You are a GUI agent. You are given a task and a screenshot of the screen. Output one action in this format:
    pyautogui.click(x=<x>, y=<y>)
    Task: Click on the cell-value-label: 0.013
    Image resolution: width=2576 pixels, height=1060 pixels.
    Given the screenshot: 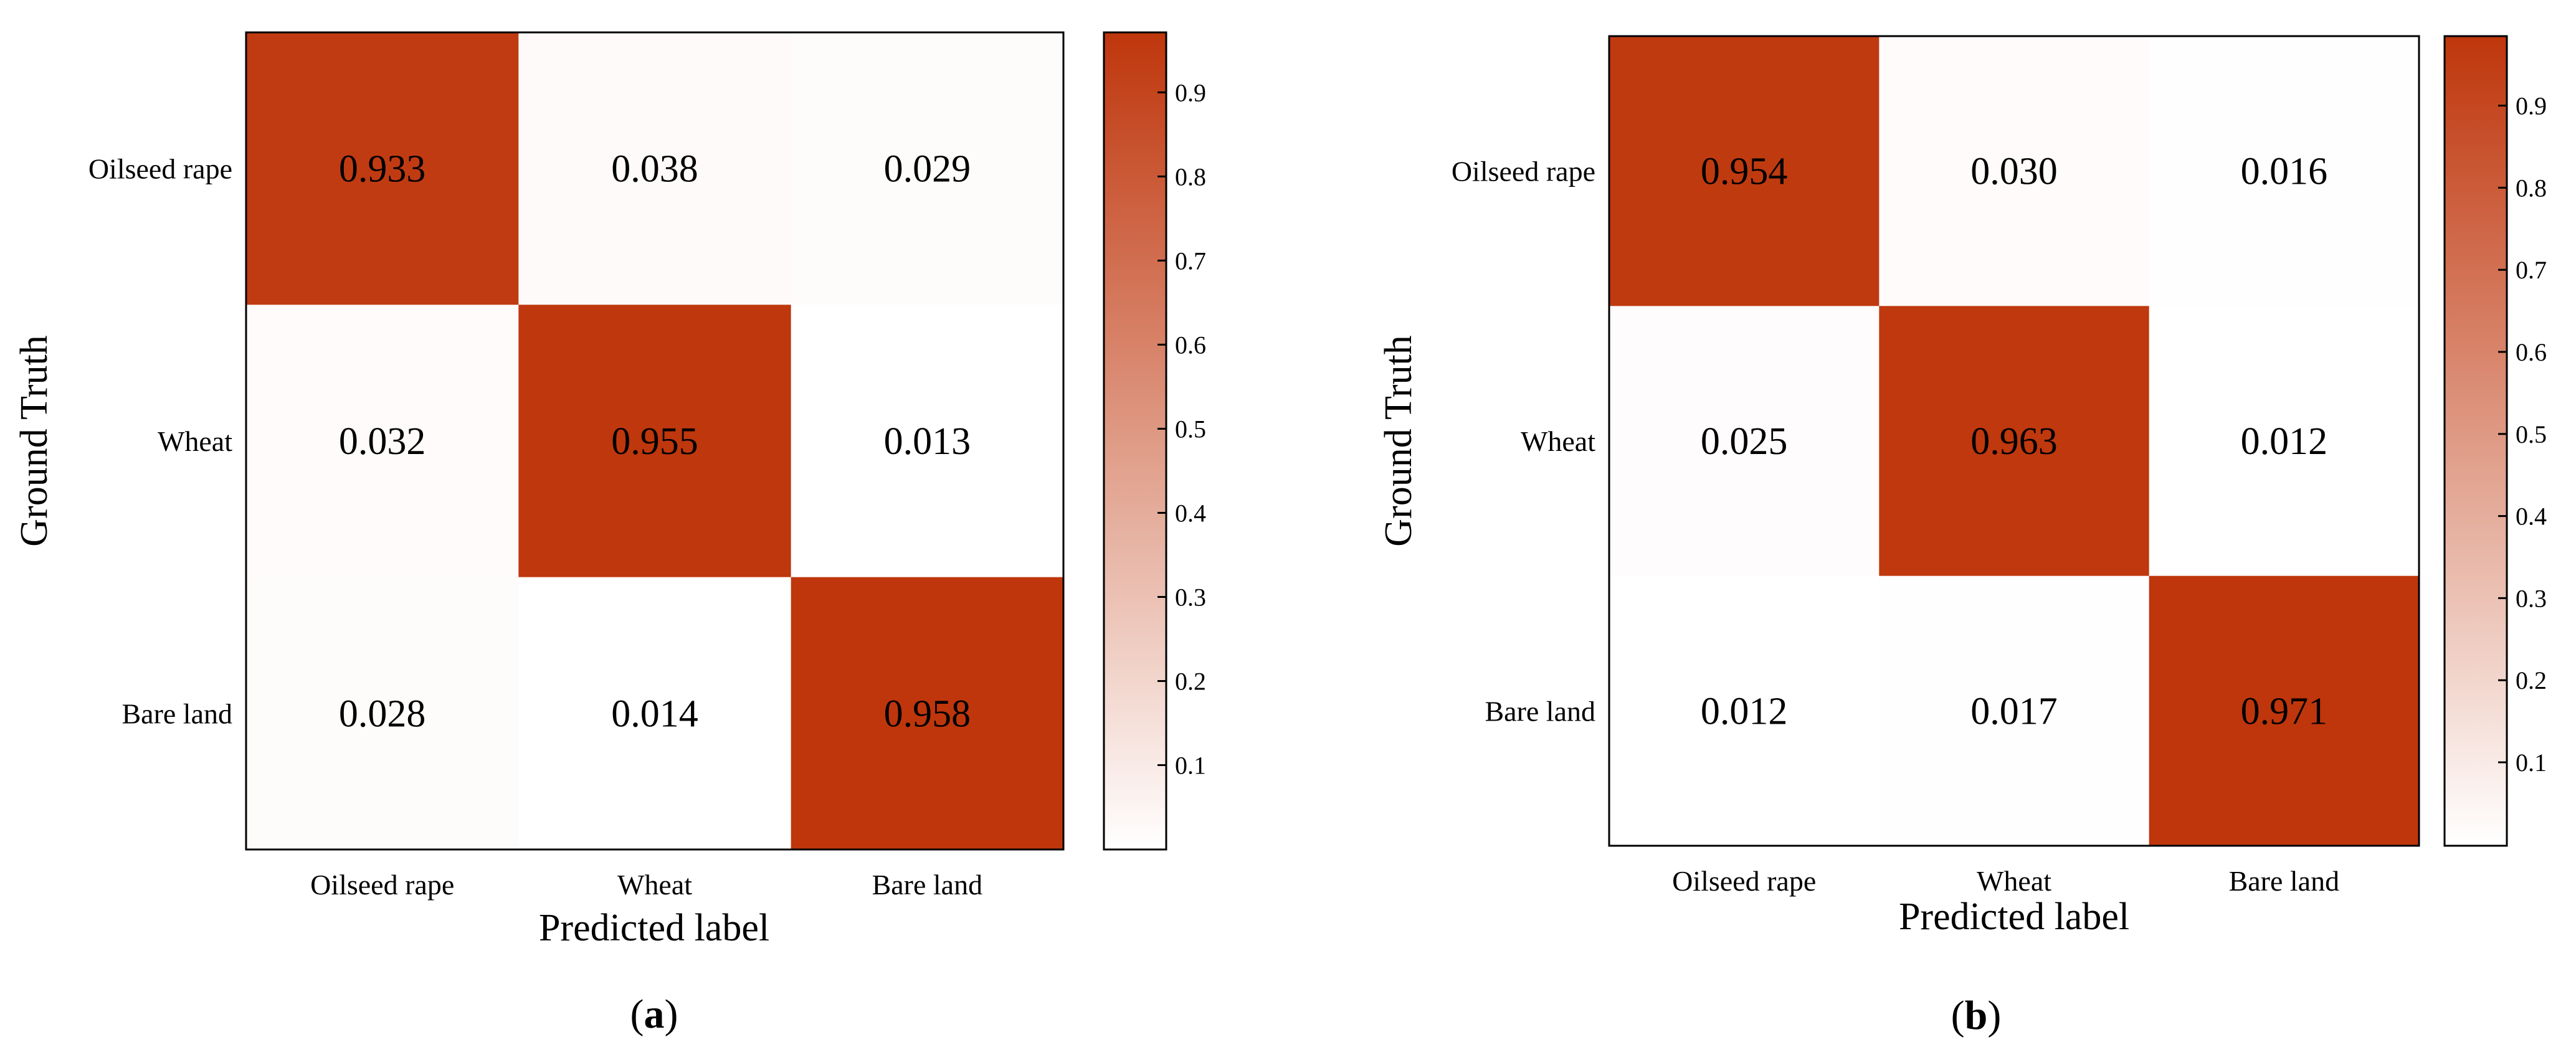 What is the action you would take?
    pyautogui.click(x=927, y=442)
    